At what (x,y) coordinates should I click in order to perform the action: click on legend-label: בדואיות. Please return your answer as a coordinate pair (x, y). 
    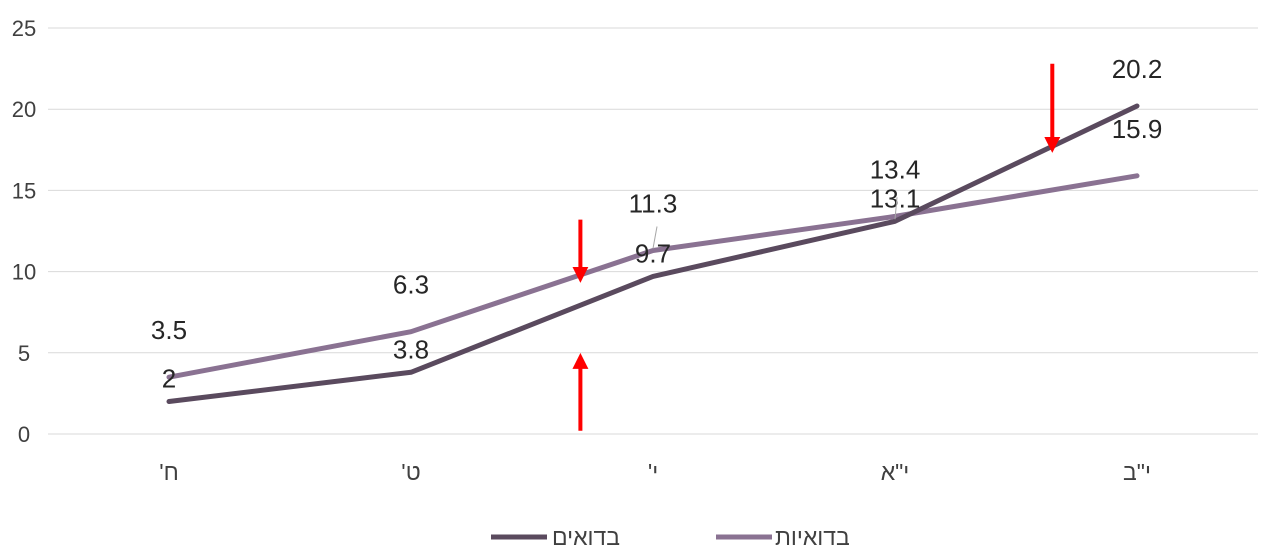
    Looking at the image, I should click on (812, 537).